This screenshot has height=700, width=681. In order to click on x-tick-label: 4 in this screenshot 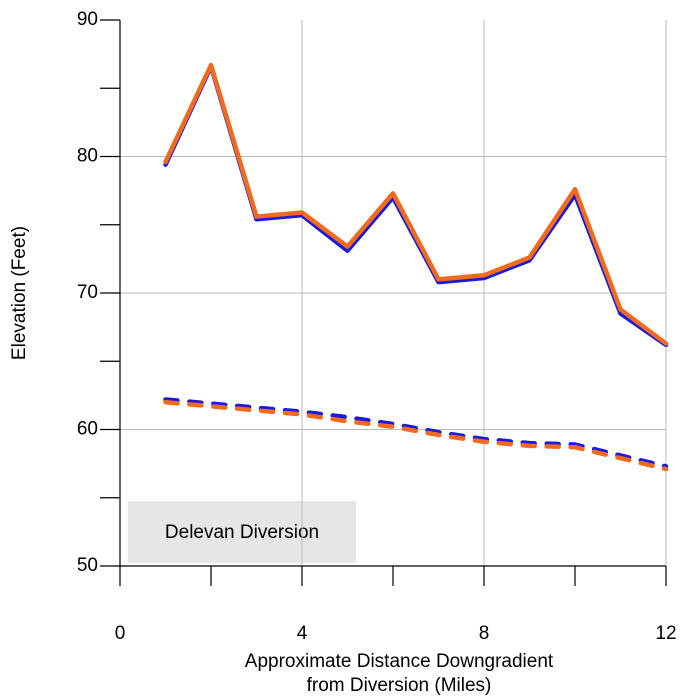, I will do `click(302, 633)`.